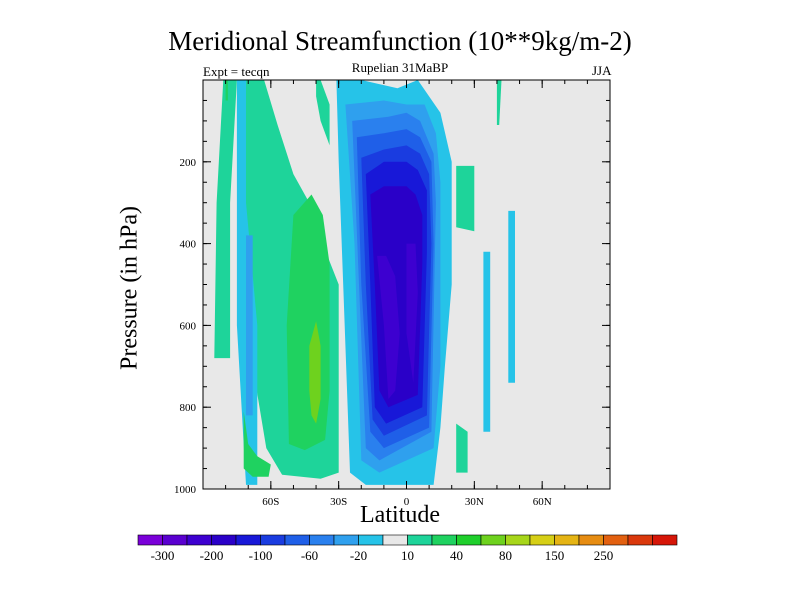 The height and width of the screenshot is (600, 800). I want to click on y-tick-label: 1000, so click(185, 490).